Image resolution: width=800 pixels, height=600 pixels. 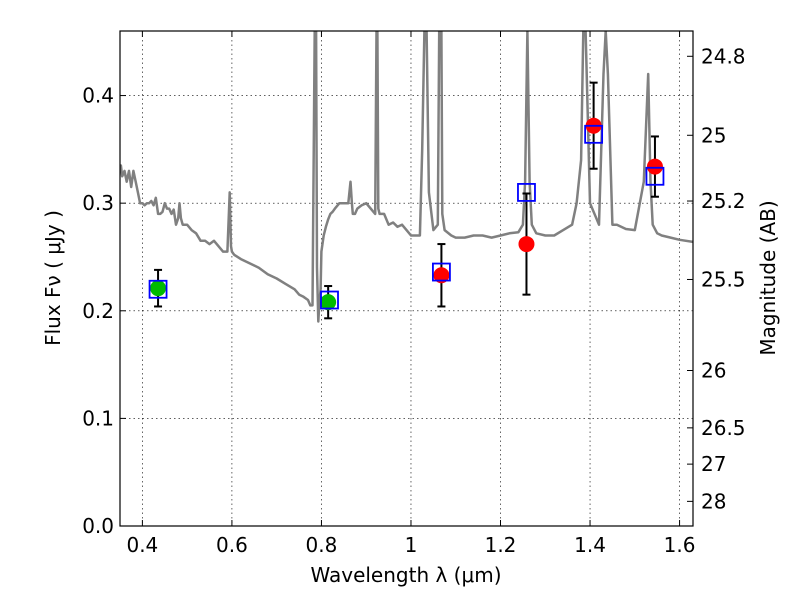 I want to click on x-tick-label: 1, so click(x=411, y=545).